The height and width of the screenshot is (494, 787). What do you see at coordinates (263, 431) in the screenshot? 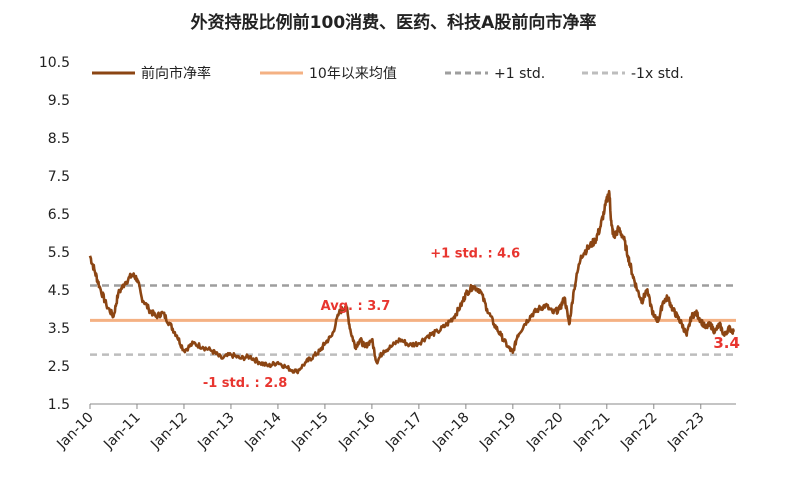
I see `x-tick-label: Jan-14` at bounding box center [263, 431].